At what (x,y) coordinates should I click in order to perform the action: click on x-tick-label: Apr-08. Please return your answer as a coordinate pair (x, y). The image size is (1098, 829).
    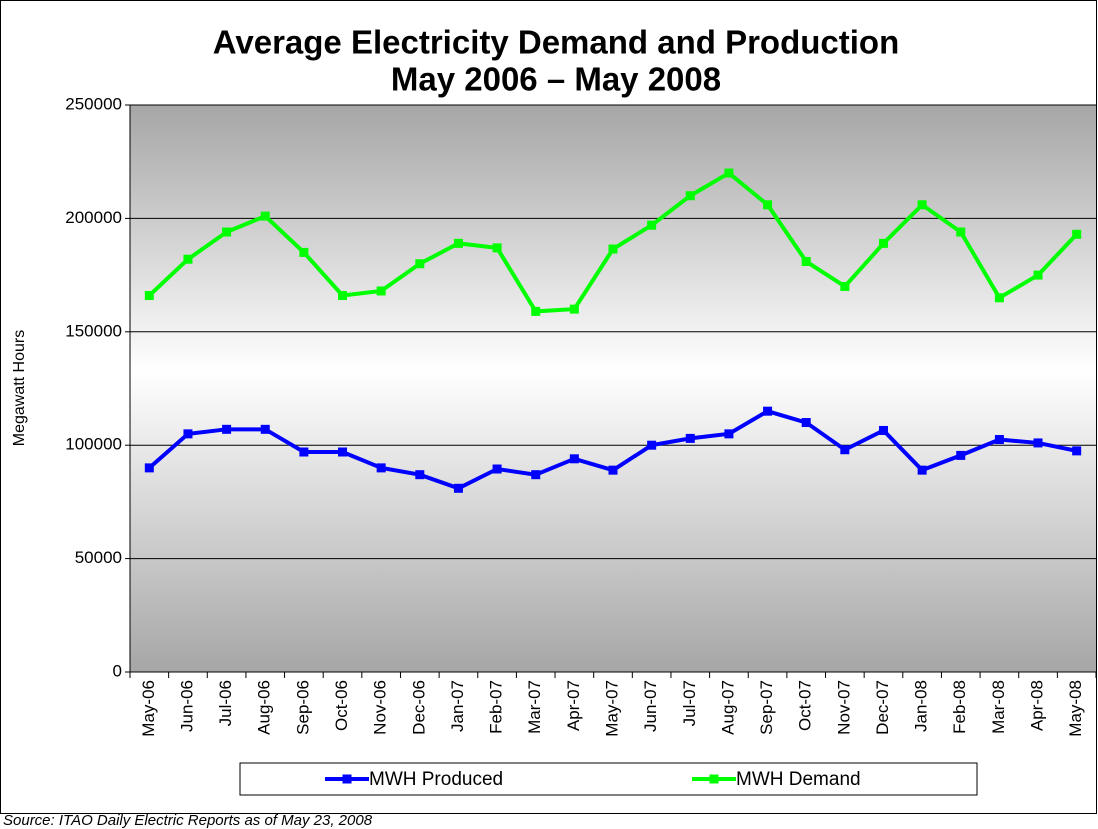
    Looking at the image, I should click on (1037, 705).